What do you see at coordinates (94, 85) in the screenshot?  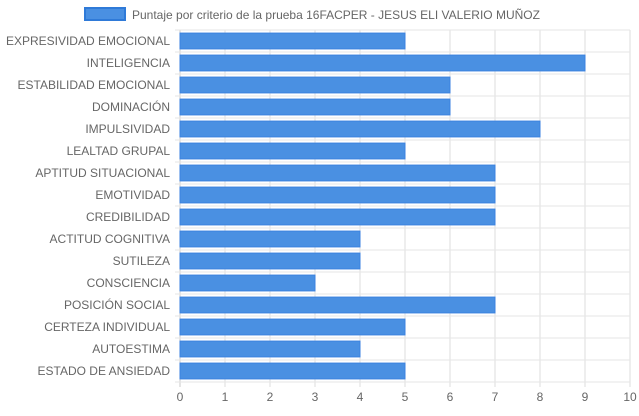 I see `y-tick-label: ESTABILIDAD EMOCIONAL` at bounding box center [94, 85].